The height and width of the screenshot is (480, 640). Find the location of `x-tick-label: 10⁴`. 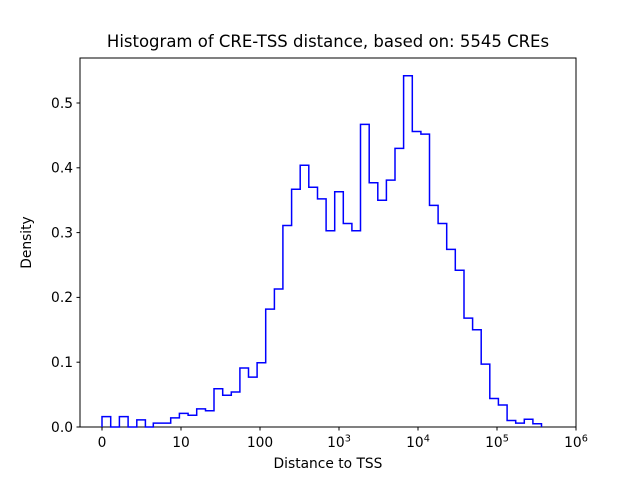

x-tick-label: 10⁴ is located at coordinates (418, 443).